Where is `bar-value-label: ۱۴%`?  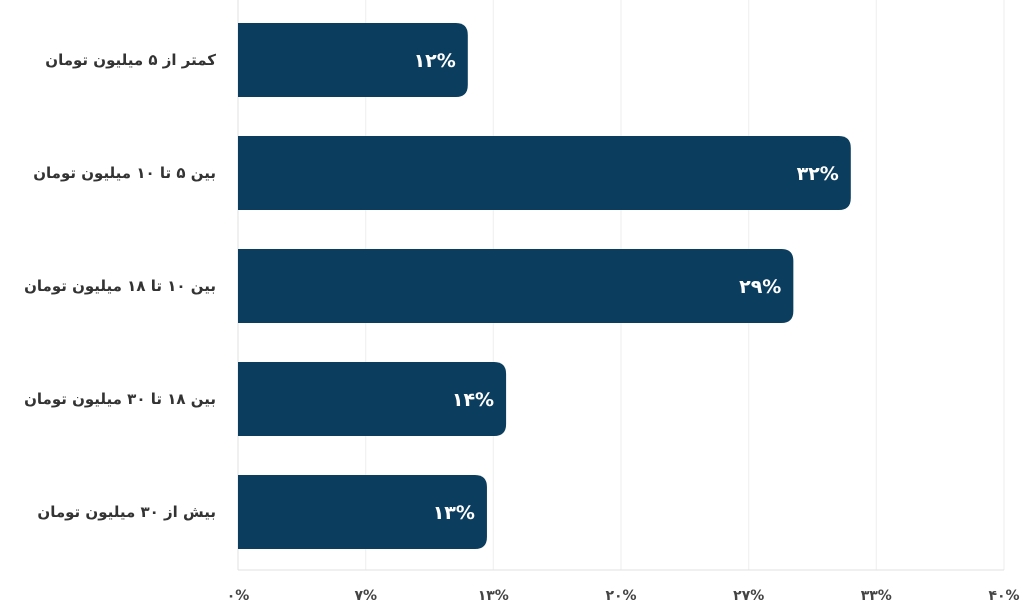 bar-value-label: ۱۴% is located at coordinates (473, 400).